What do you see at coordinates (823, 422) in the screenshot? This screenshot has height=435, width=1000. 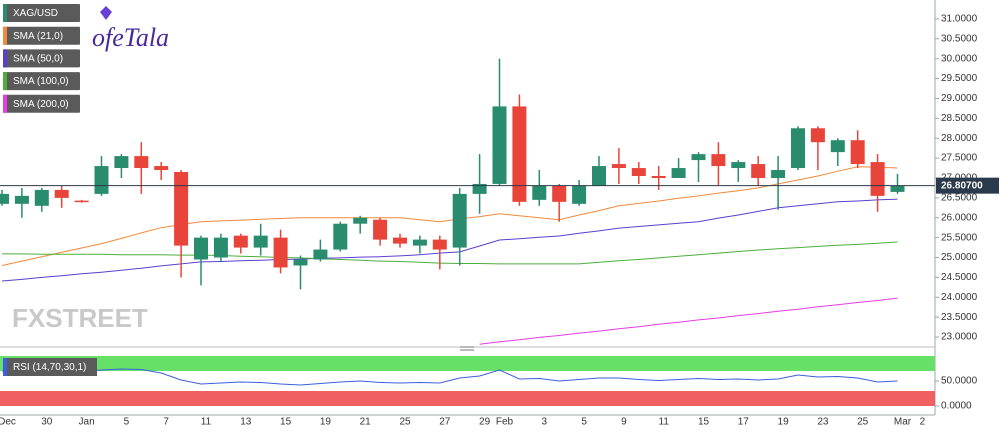 I see `x-tick-label: 23` at bounding box center [823, 422].